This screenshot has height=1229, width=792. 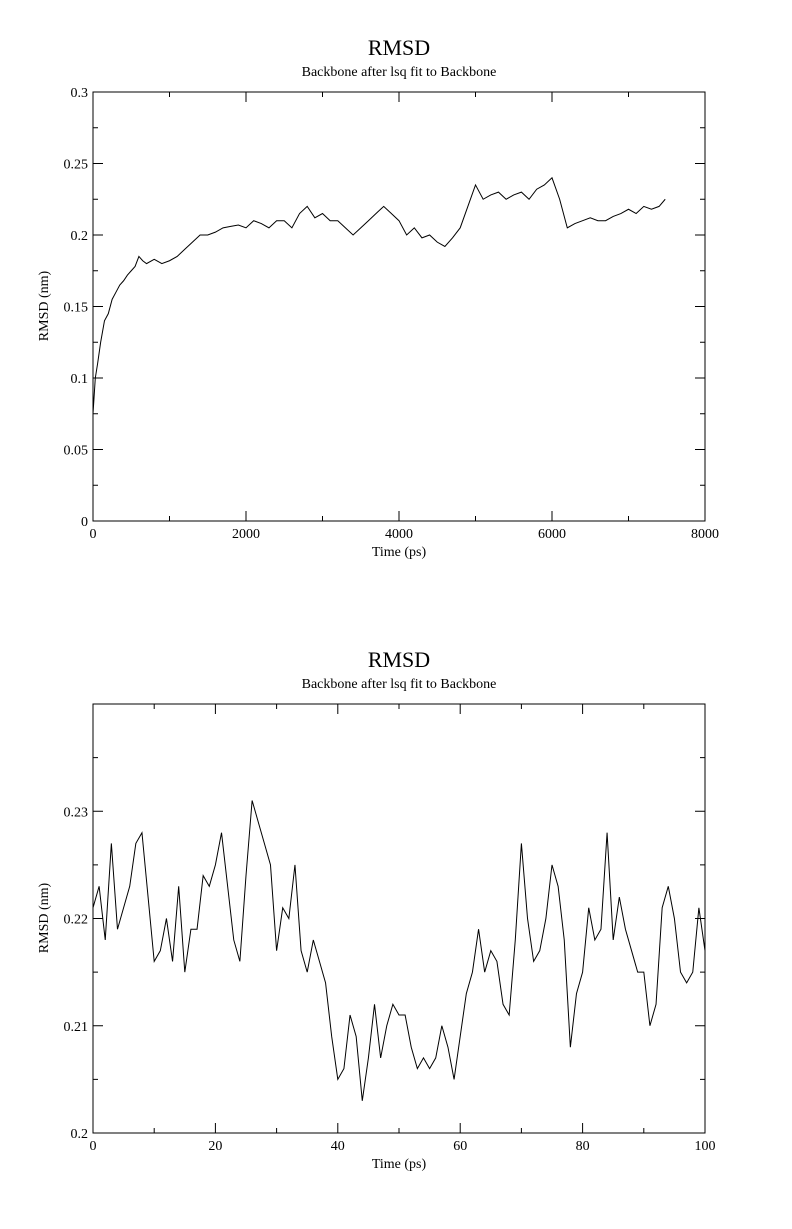 What do you see at coordinates (76, 812) in the screenshot?
I see `y-tick-label: 0.23` at bounding box center [76, 812].